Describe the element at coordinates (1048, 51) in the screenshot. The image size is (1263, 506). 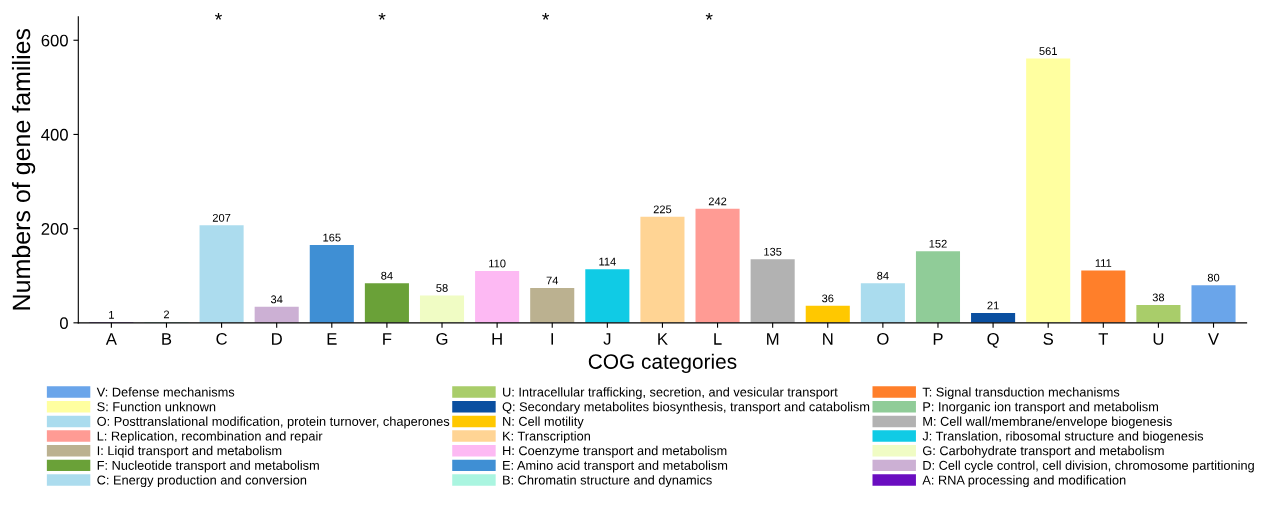
I see `data-label: 561` at that location.